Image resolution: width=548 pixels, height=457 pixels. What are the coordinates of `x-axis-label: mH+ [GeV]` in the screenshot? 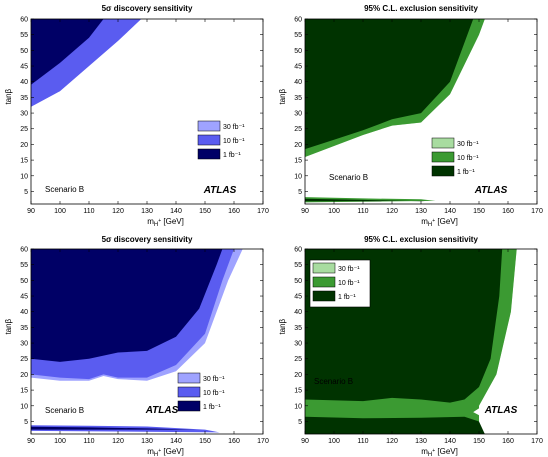 It's located at (165, 222).